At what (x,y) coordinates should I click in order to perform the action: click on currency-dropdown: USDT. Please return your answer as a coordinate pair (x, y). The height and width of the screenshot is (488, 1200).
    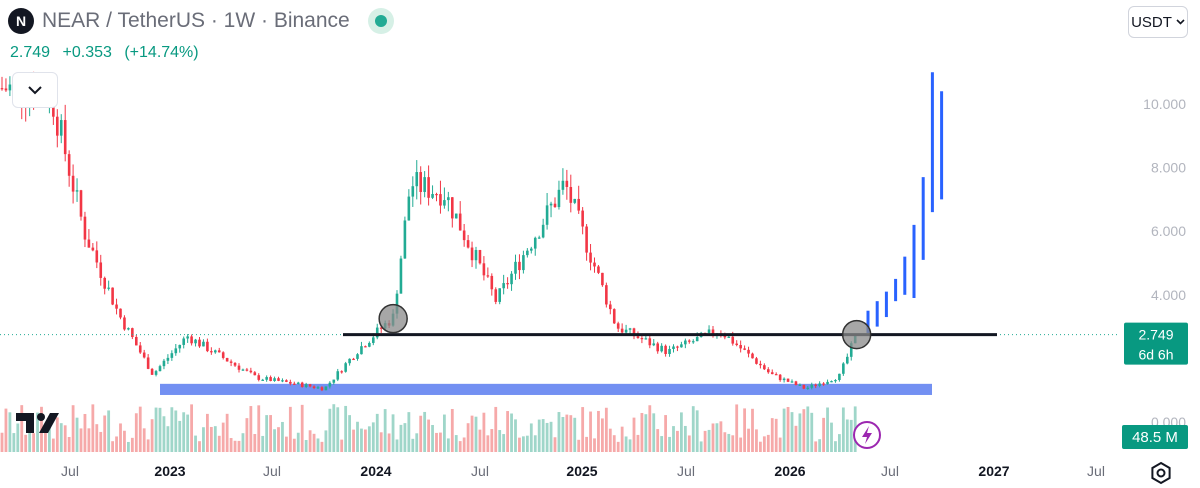
    Looking at the image, I should click on (1158, 22).